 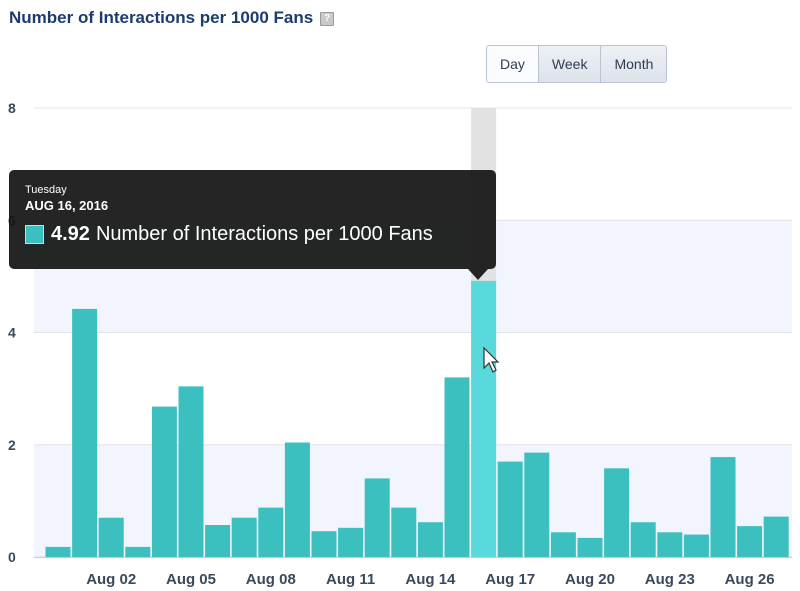 What do you see at coordinates (350, 579) in the screenshot?
I see `x-tick-label-aug-11: Aug 11` at bounding box center [350, 579].